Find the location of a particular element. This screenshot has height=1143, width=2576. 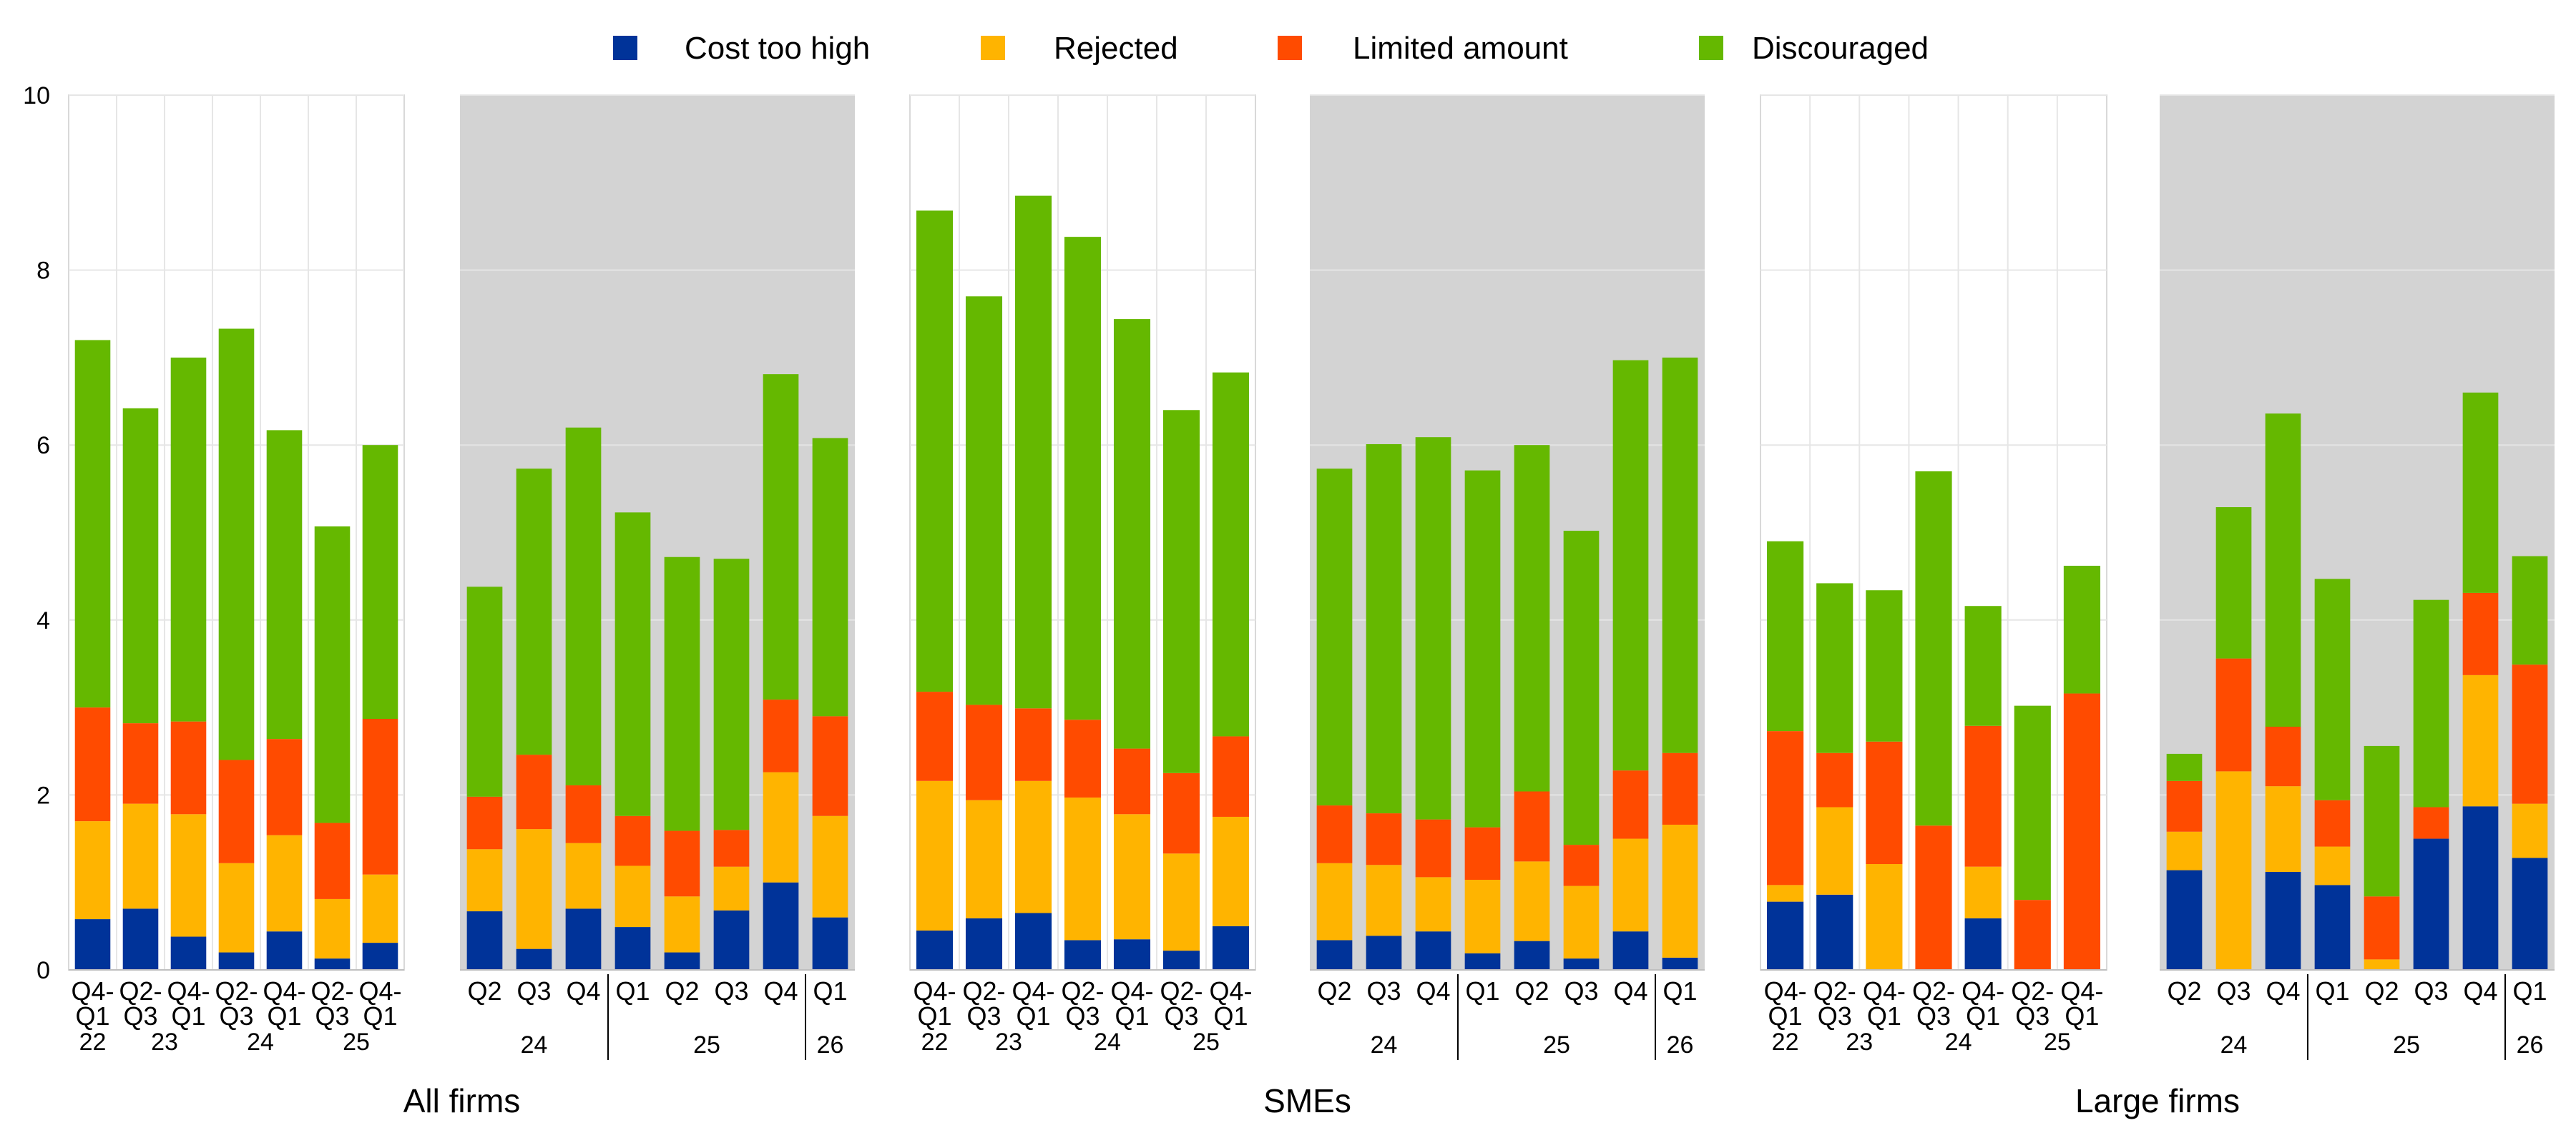

y-tick-label: 8 is located at coordinates (43, 271).